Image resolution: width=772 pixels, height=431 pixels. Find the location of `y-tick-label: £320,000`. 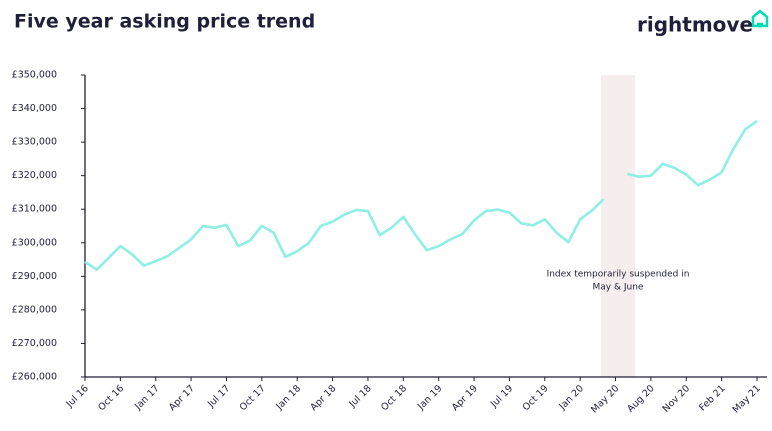

y-tick-label: £320,000 is located at coordinates (34, 175).